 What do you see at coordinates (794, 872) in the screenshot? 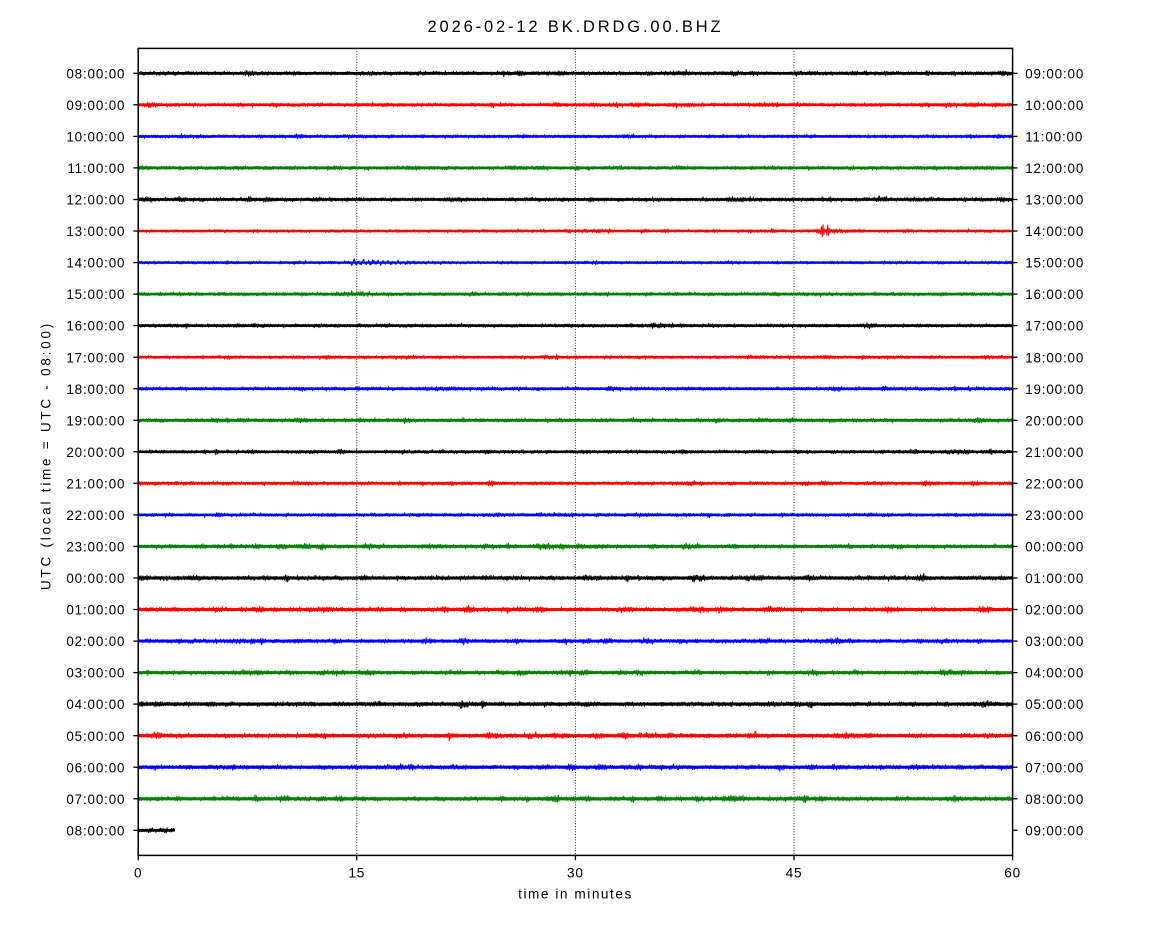
I see `svg-text: 45` at bounding box center [794, 872].